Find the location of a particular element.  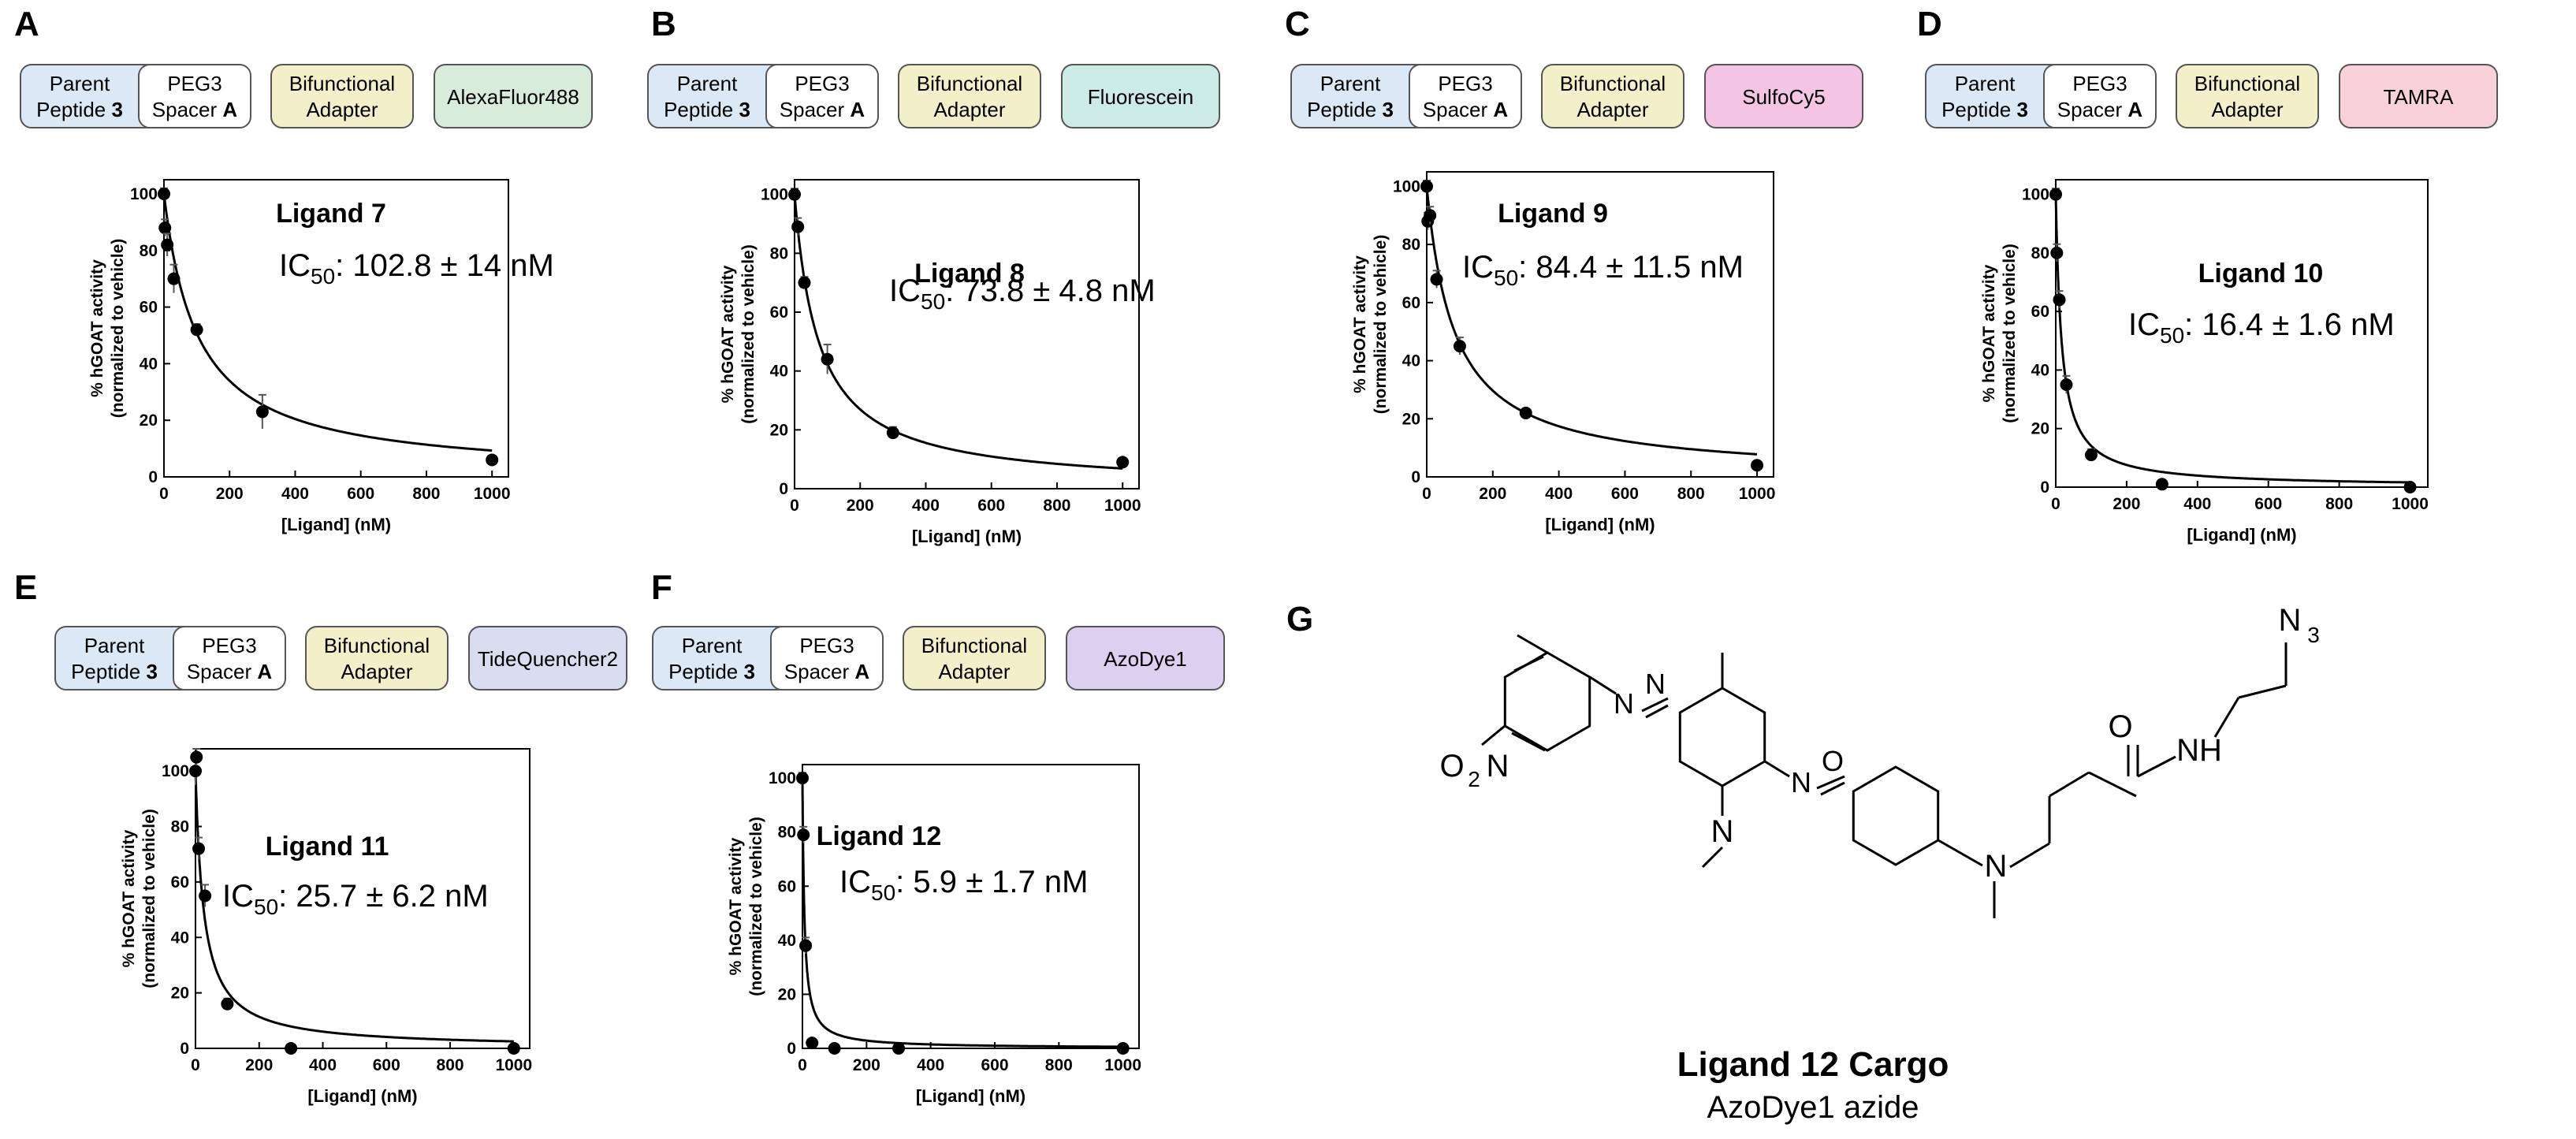

ligand-label: Ligand 7 is located at coordinates (331, 214).